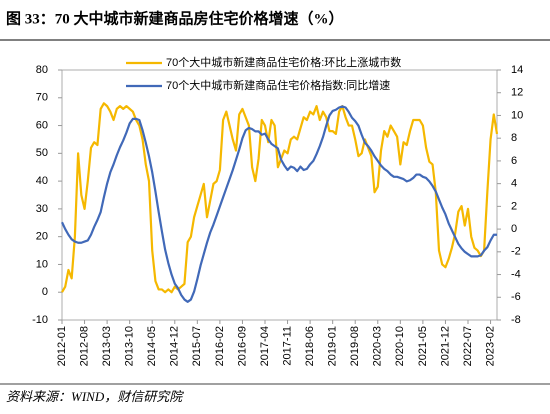  Describe the element at coordinates (175, 346) in the screenshot. I see `x-tick-label: 2014-12` at that location.